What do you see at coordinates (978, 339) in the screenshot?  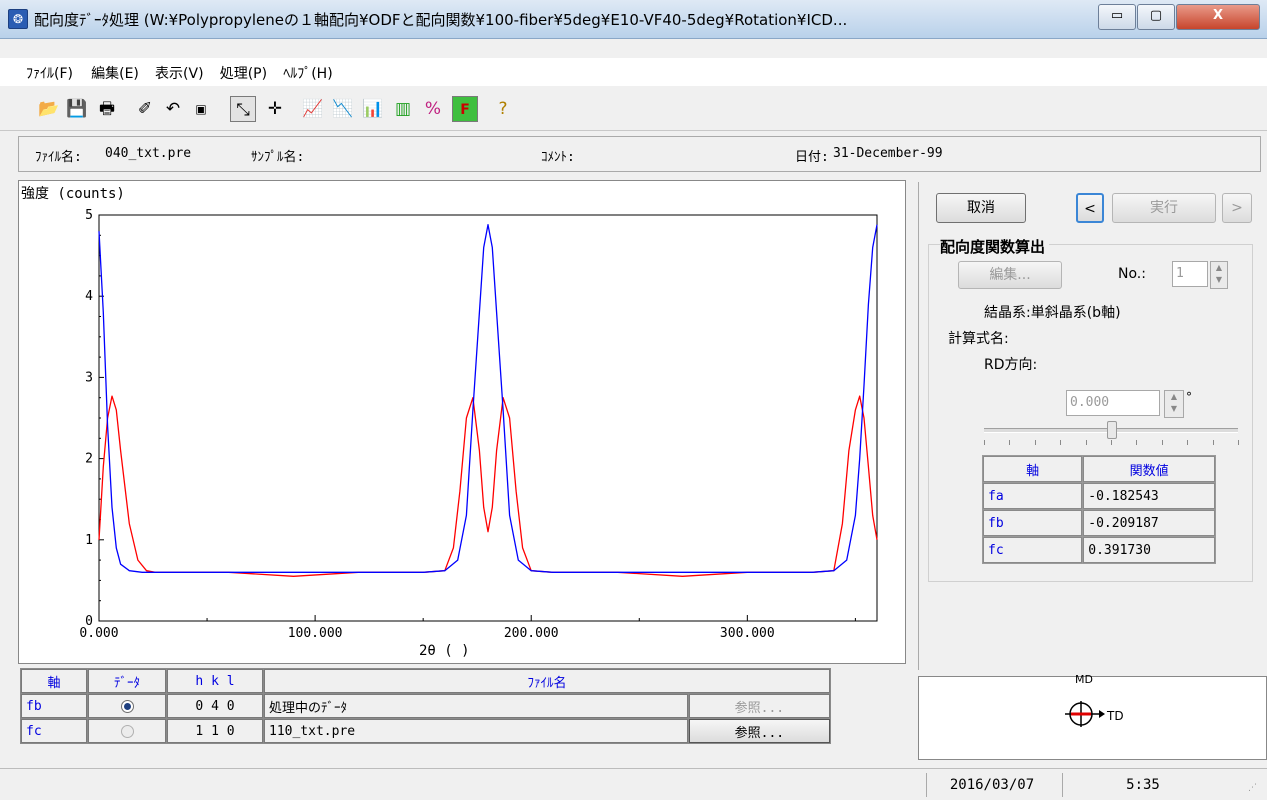 I see `formula-label: 計算式名:` at bounding box center [978, 339].